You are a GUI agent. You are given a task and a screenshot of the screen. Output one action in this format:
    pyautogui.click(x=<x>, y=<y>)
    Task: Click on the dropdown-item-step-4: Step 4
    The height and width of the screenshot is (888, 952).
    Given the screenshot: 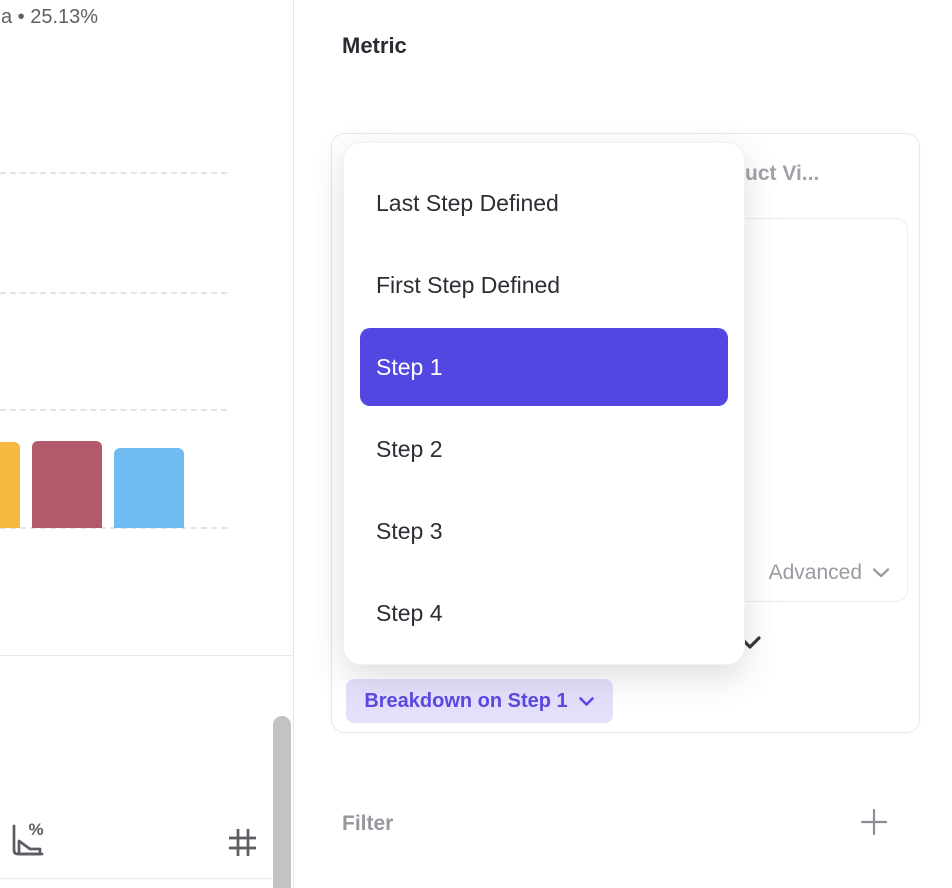 What is the action you would take?
    pyautogui.click(x=409, y=612)
    